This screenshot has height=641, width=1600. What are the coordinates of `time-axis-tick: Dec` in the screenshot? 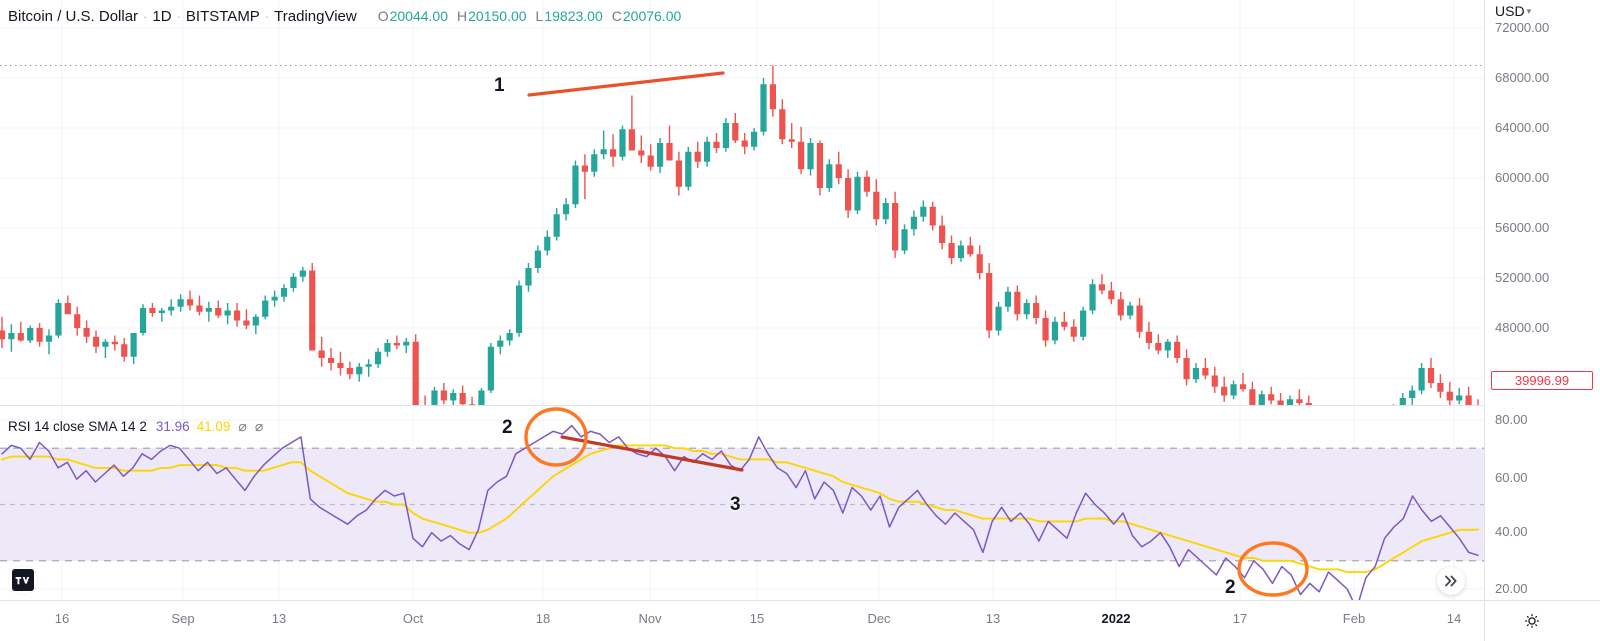 It's located at (879, 618).